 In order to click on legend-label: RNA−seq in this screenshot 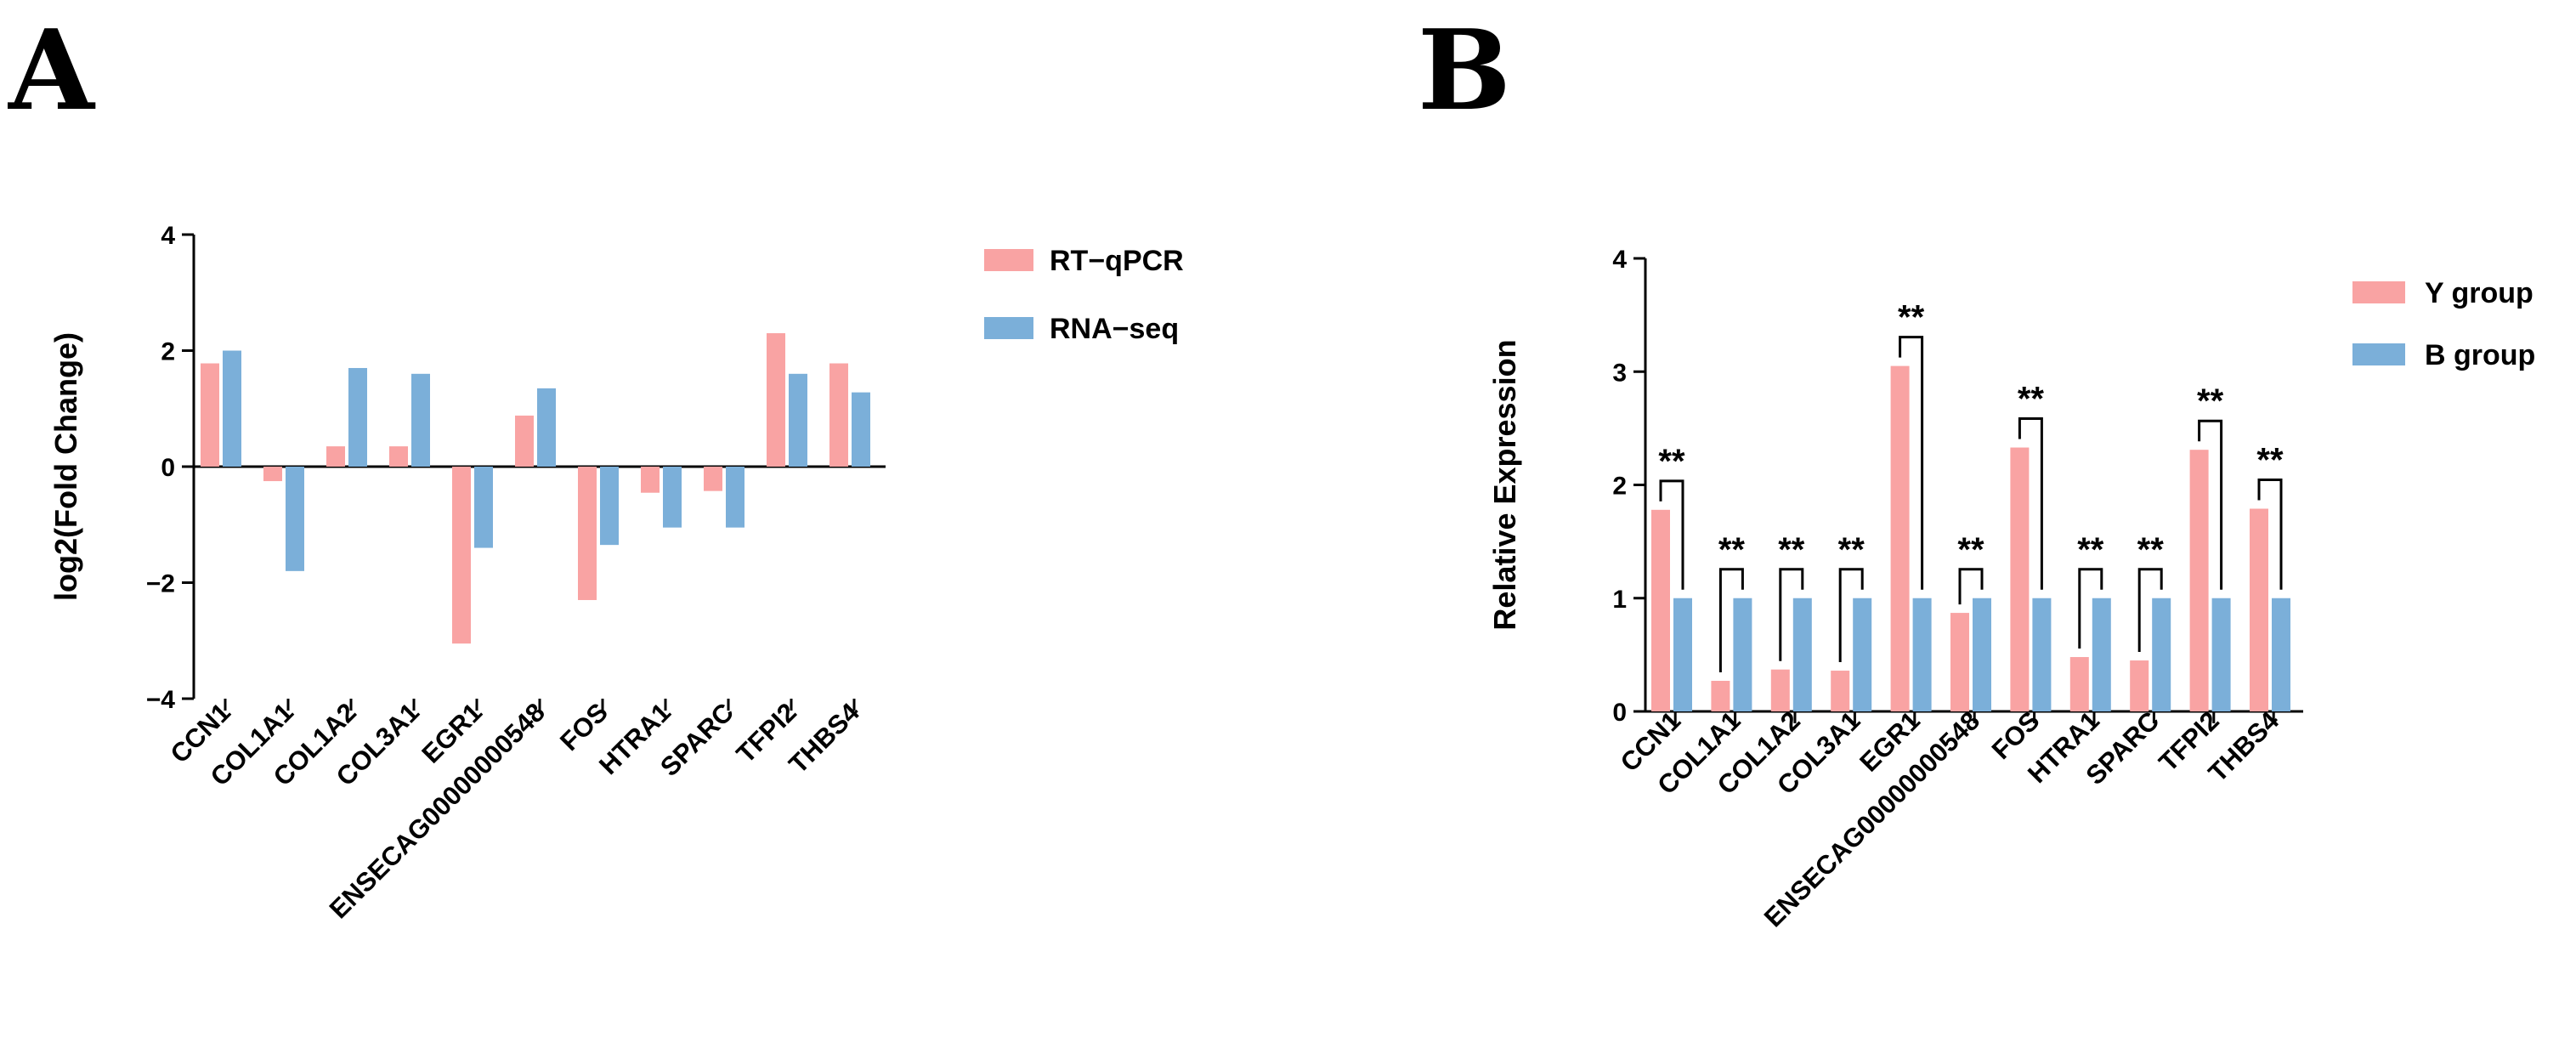, I will do `click(1114, 329)`.